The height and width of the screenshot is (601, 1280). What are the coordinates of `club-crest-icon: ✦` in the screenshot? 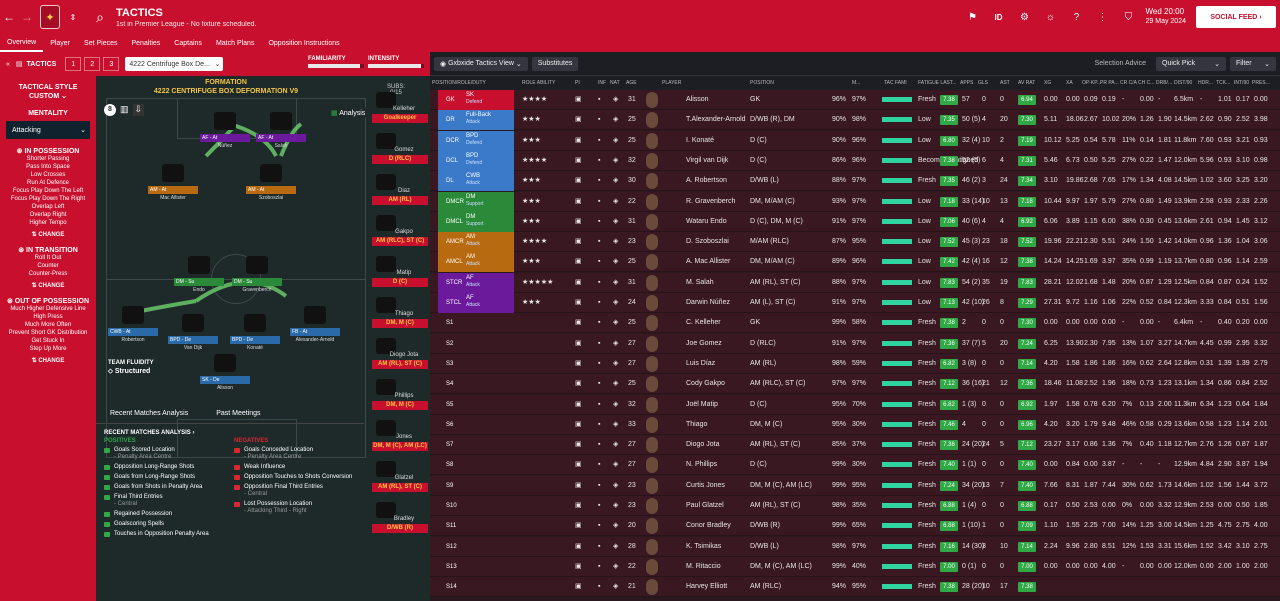 It's located at (50, 17).